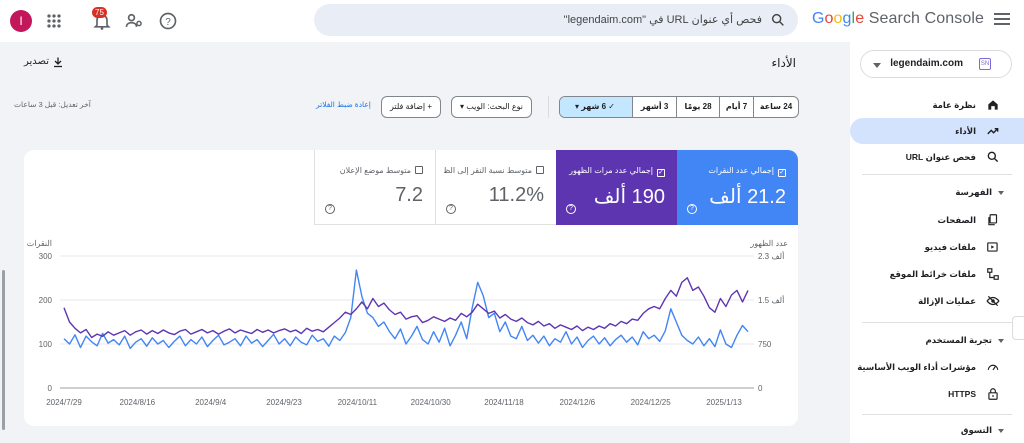 Image resolution: width=1024 pixels, height=443 pixels. Describe the element at coordinates (958, 340) in the screenshot. I see `section-label: تجربة المستخدم` at that location.